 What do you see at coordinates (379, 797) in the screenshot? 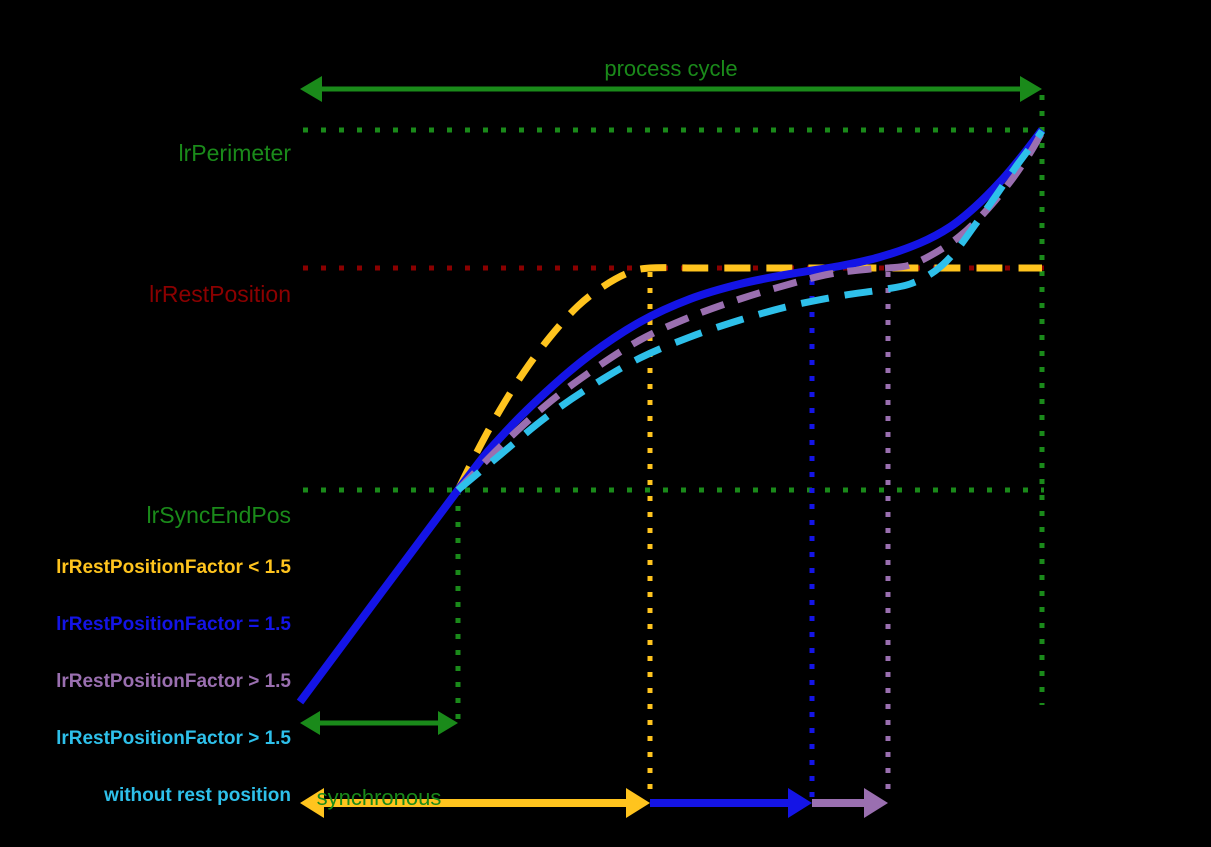
I see `sync-phase-line1: synchronous` at bounding box center [379, 797].